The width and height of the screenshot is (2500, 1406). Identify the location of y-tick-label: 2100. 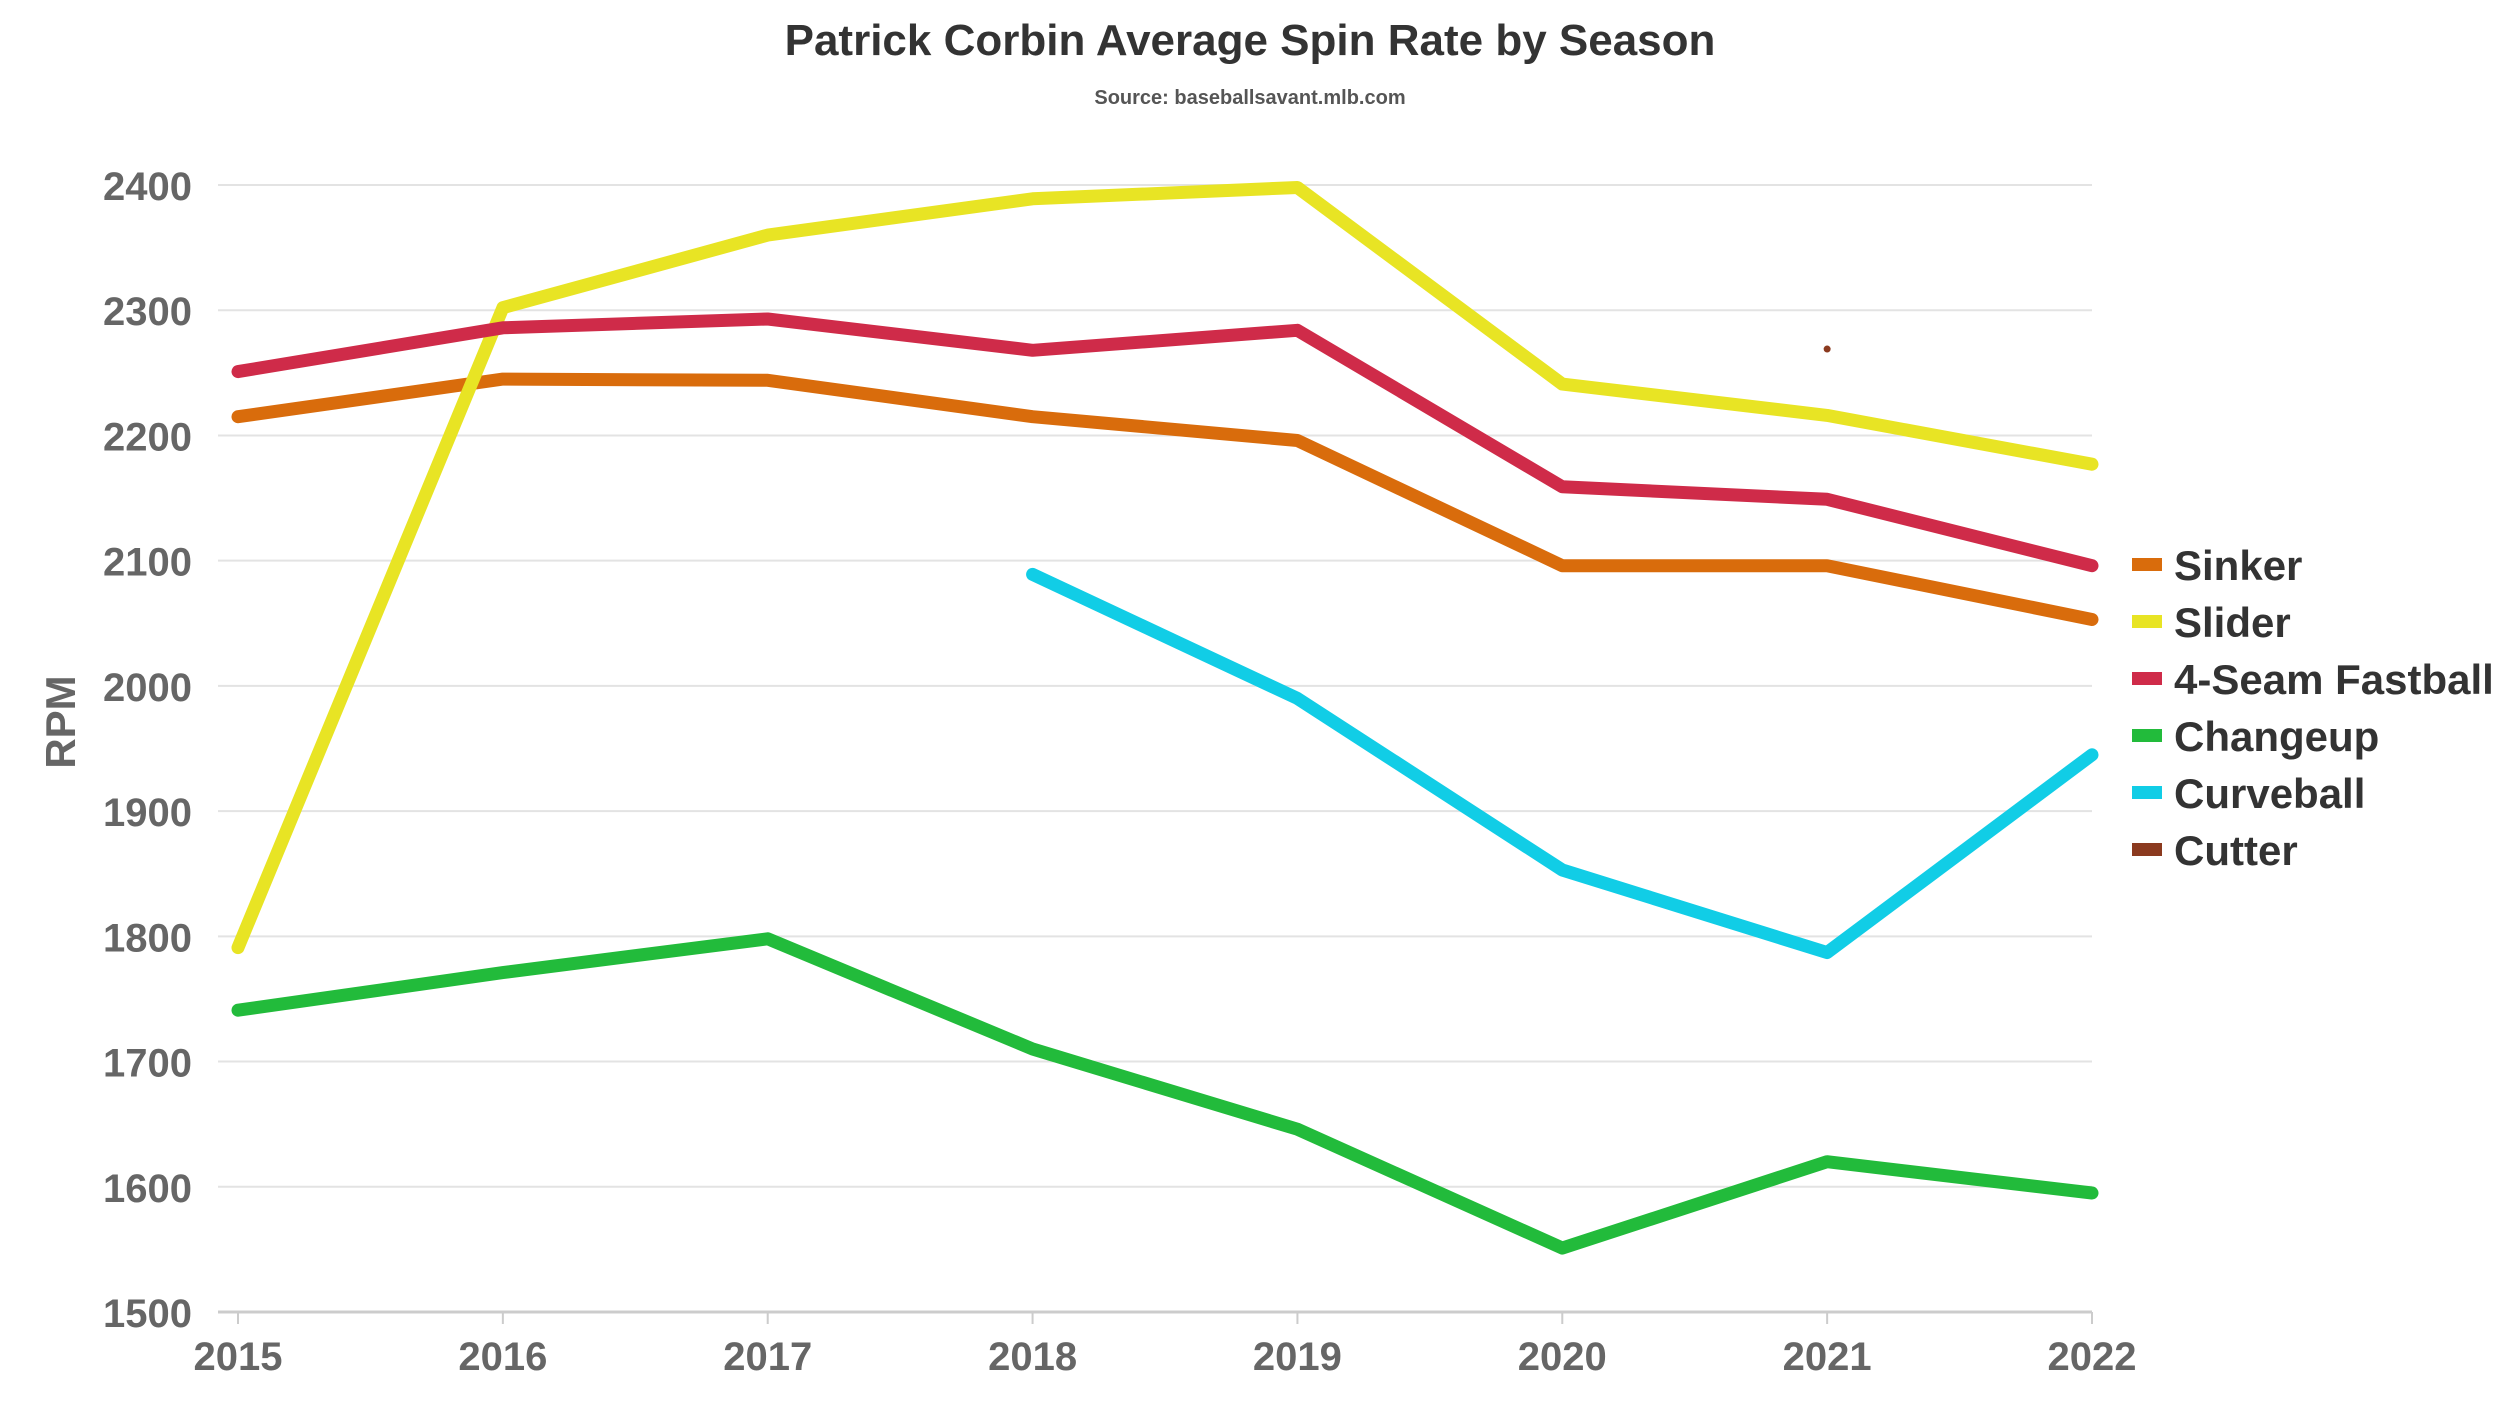
(147, 563).